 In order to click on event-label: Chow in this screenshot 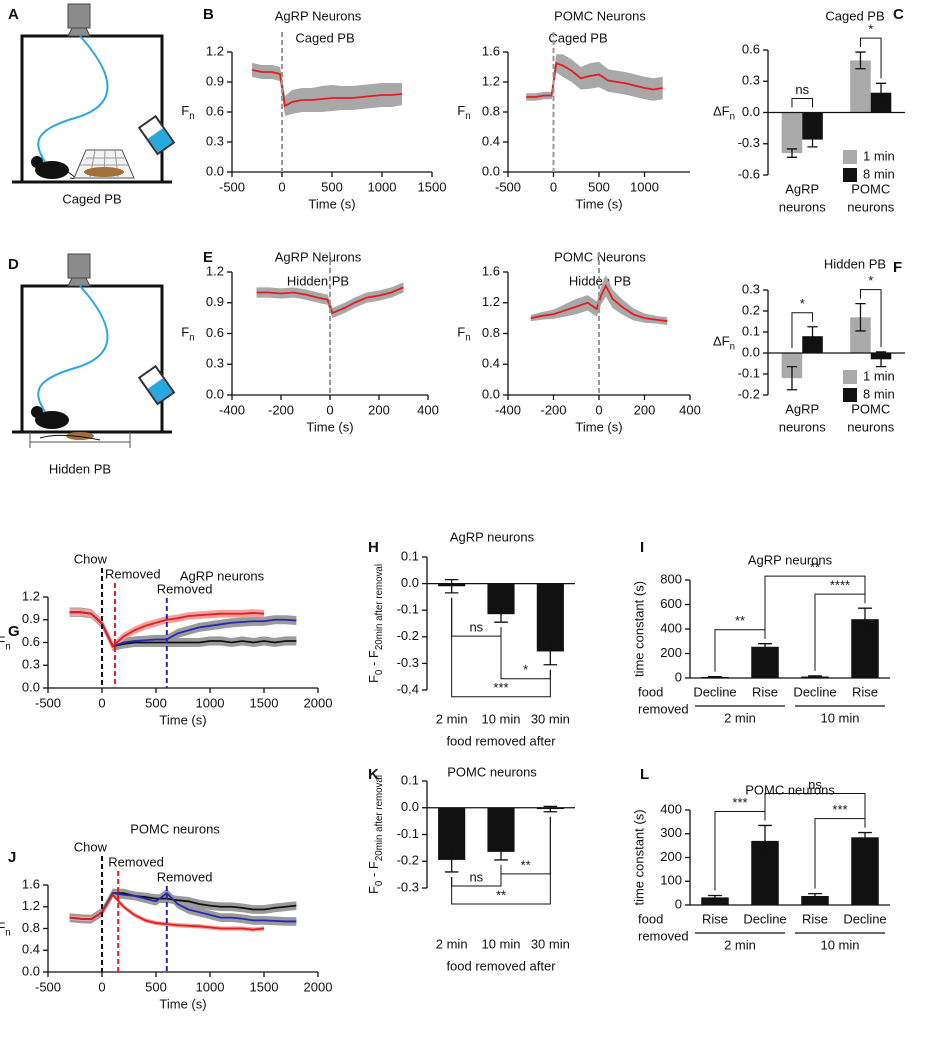, I will do `click(91, 846)`.